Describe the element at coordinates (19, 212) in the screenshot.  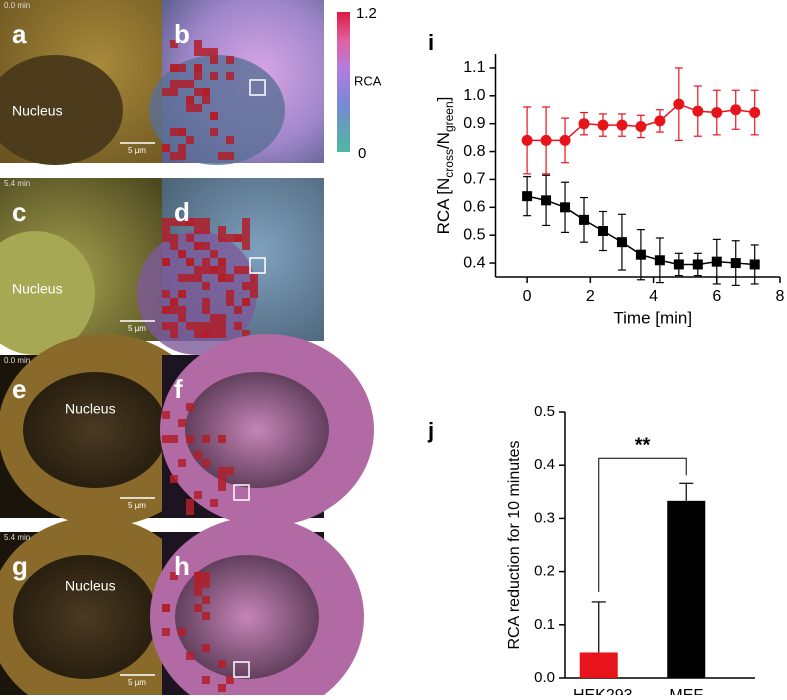
I see `panel-letter: c` at that location.